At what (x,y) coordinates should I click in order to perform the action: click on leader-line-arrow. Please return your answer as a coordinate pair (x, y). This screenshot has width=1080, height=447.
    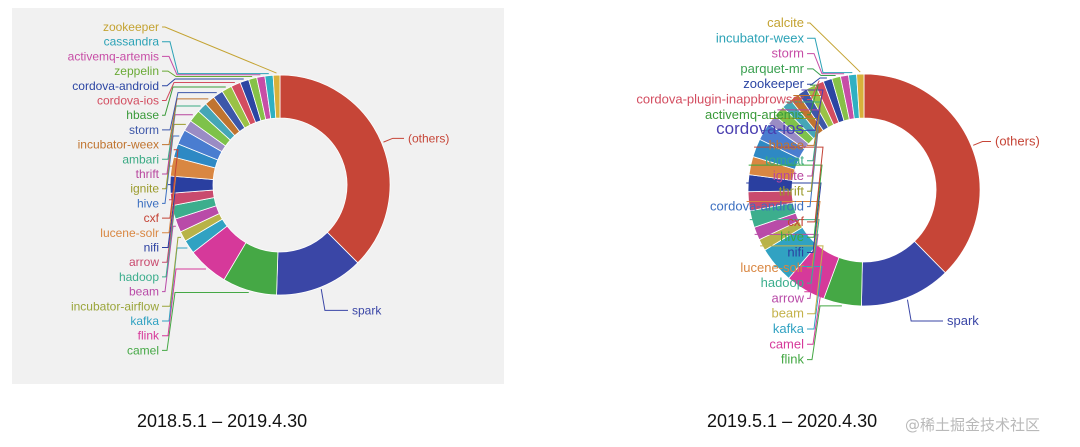
    Looking at the image, I should click on (786, 266).